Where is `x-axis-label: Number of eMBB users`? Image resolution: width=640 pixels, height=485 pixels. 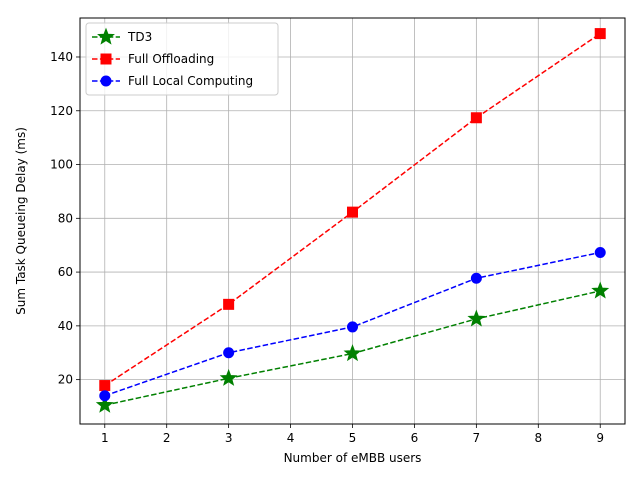 x-axis-label: Number of eMBB users is located at coordinates (353, 458).